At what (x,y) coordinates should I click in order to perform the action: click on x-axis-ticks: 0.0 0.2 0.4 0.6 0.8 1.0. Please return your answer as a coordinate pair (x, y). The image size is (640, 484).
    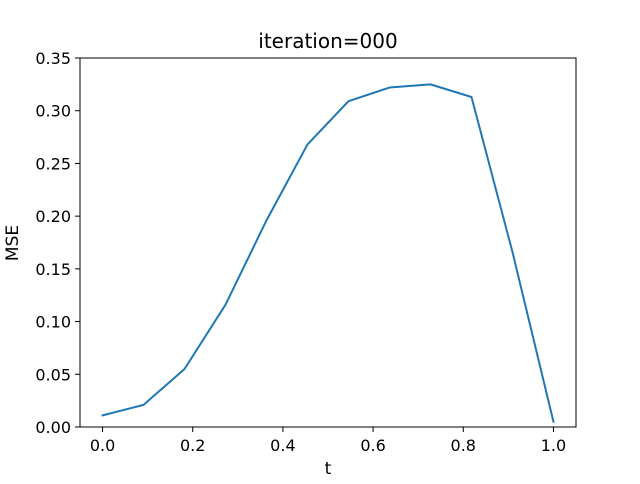
    Looking at the image, I should click on (328, 441).